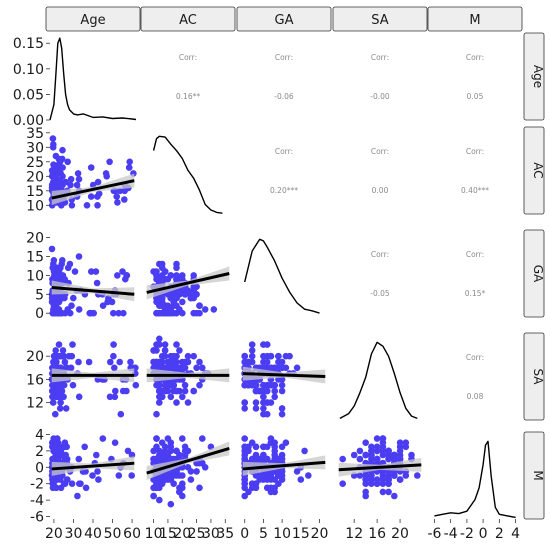  I want to click on y-axis-ga: 0 5 10 15 20, so click(38, 276).